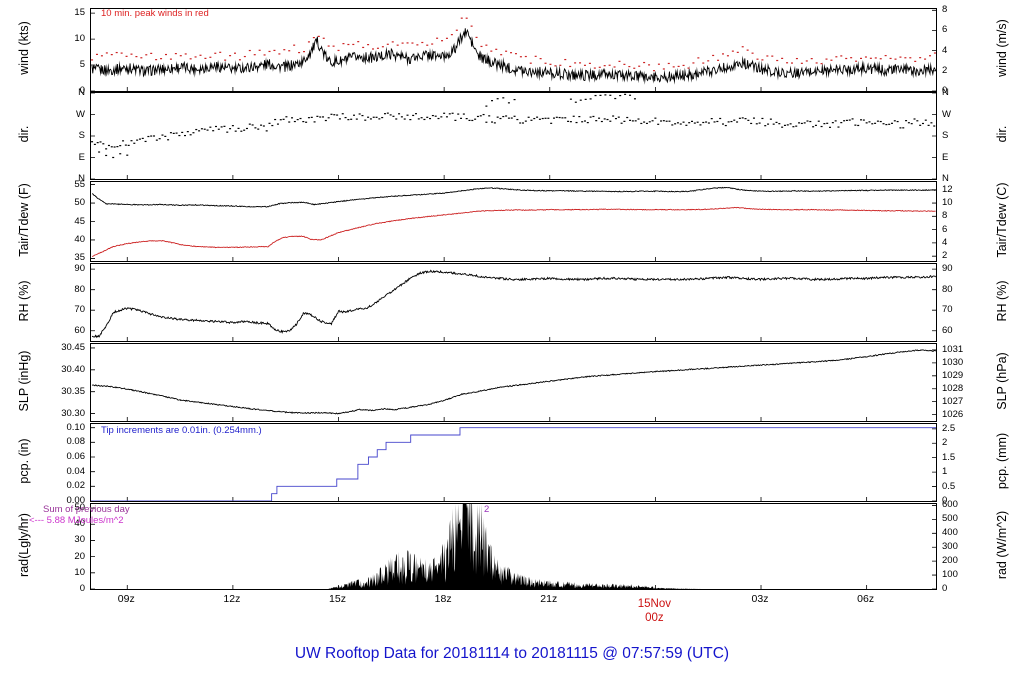 The width and height of the screenshot is (1024, 700). Describe the element at coordinates (945, 135) in the screenshot. I see `y-tick-label-right: S` at that location.